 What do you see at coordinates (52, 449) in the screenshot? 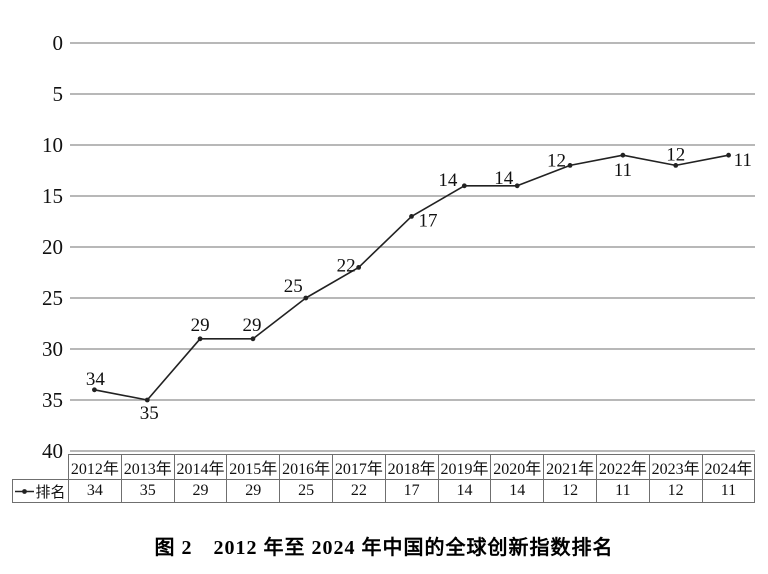
I see `y-axis-tick-label: 40` at bounding box center [52, 449].